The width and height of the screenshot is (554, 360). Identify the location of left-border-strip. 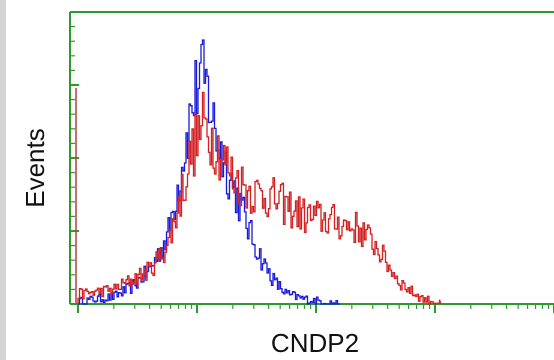
(3, 180).